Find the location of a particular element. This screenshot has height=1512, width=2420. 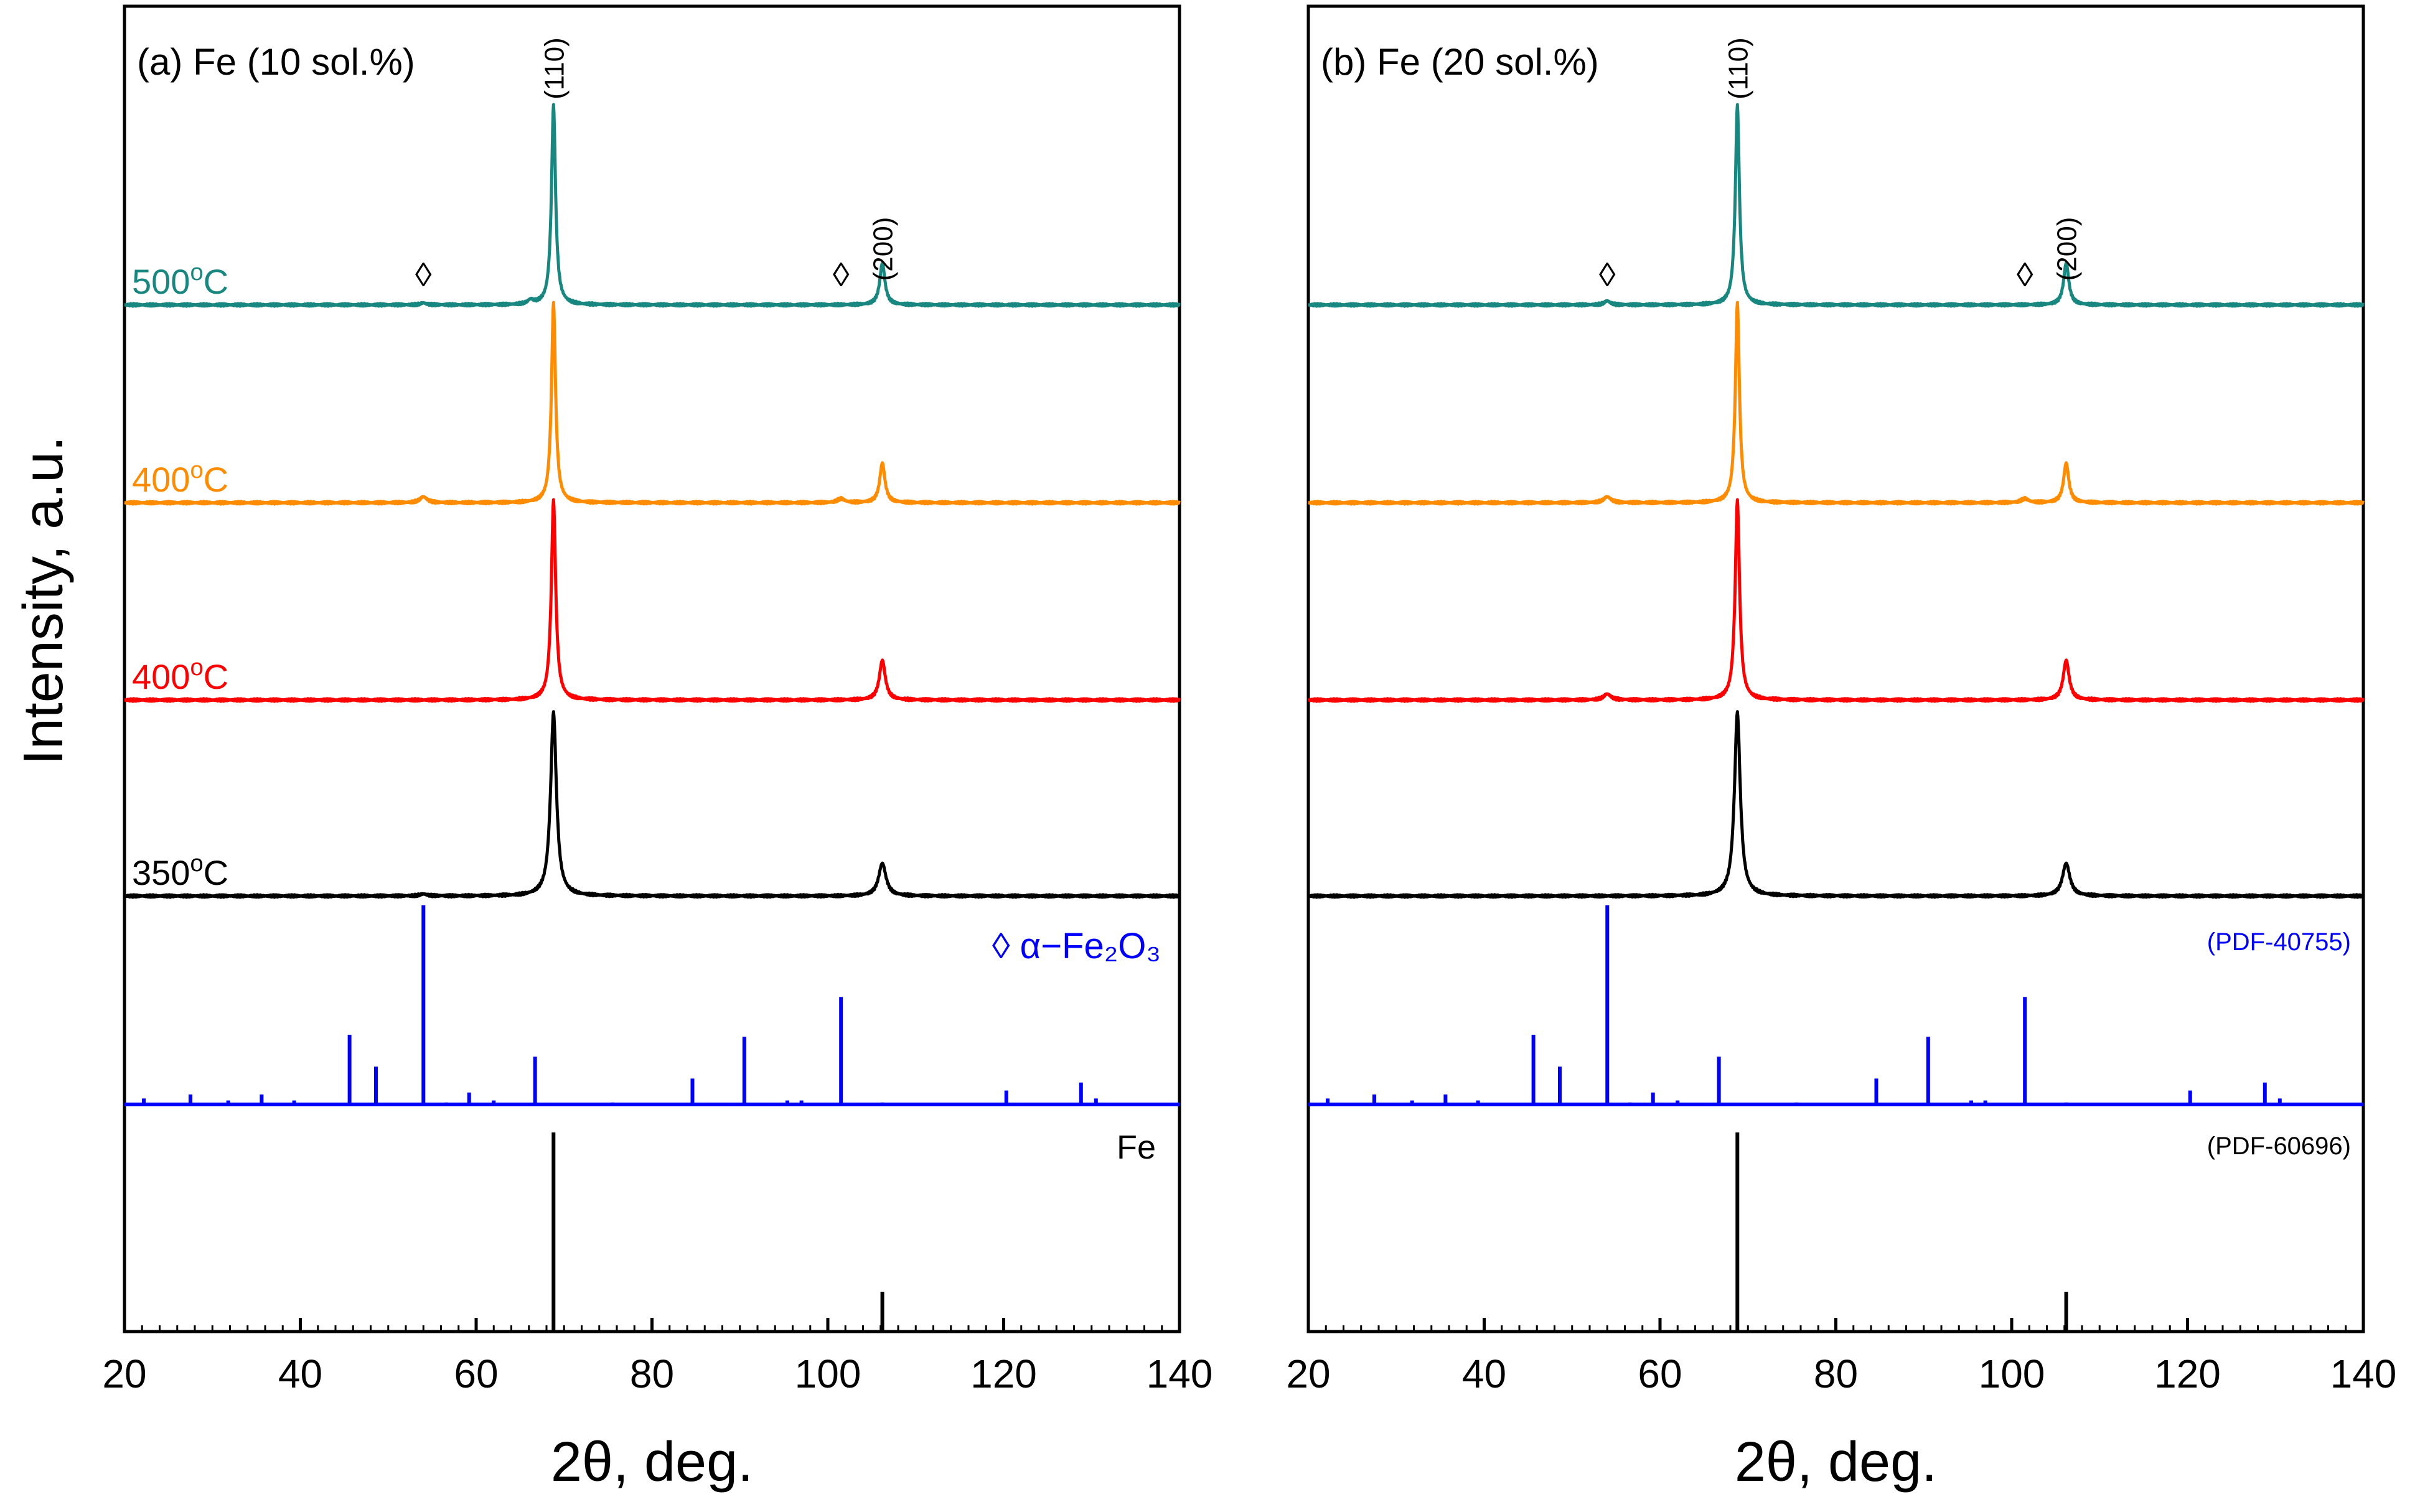

panel-title: (b) Fe (20 sol.%) is located at coordinates (1460, 62).